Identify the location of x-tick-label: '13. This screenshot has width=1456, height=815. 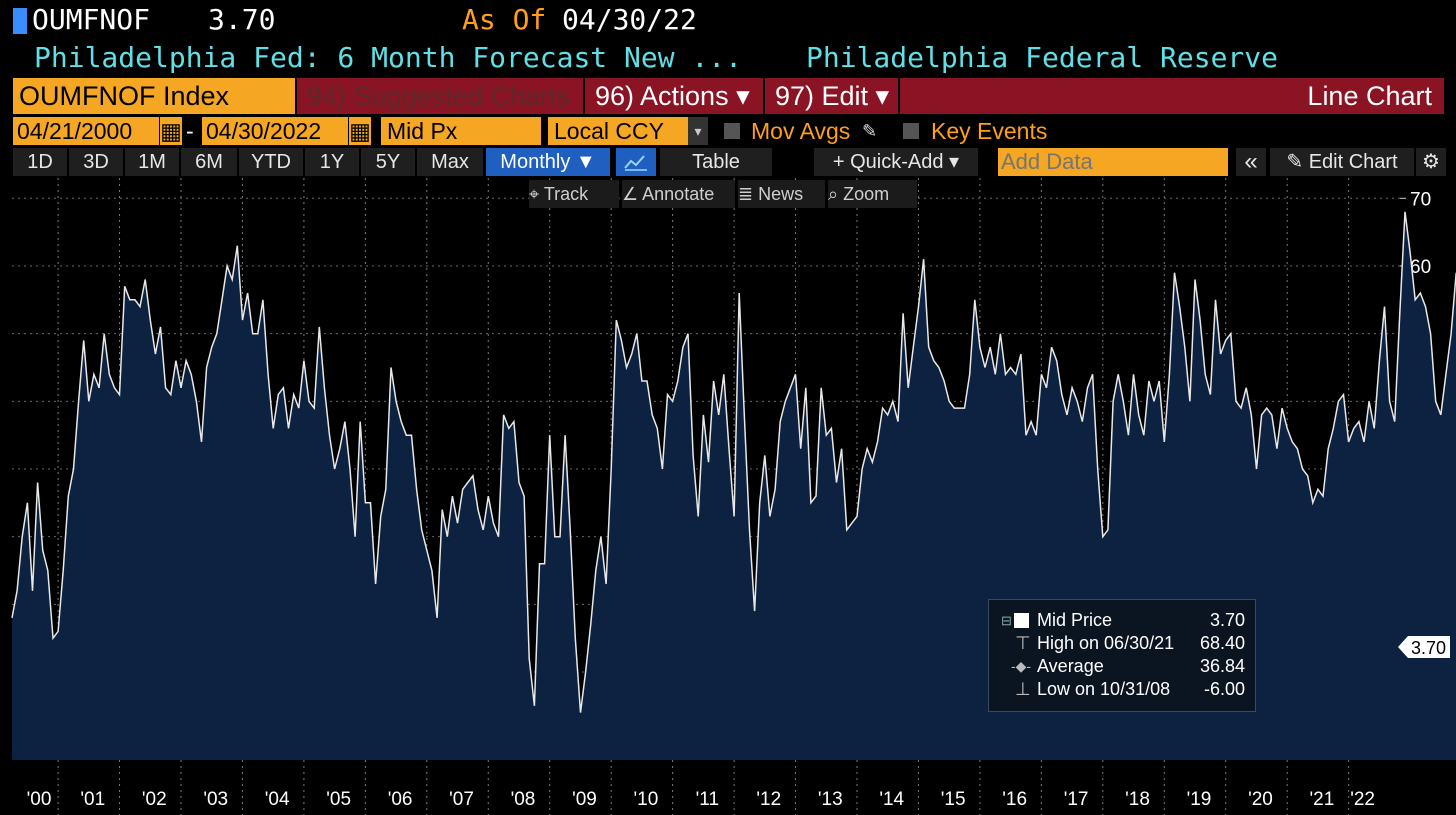
(830, 799).